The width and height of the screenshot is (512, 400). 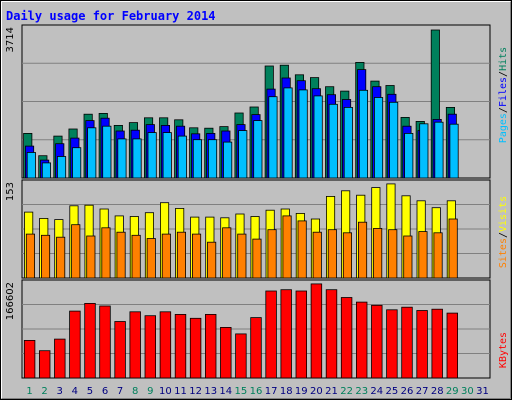 I want to click on day-label-30: 30, so click(x=467, y=391).